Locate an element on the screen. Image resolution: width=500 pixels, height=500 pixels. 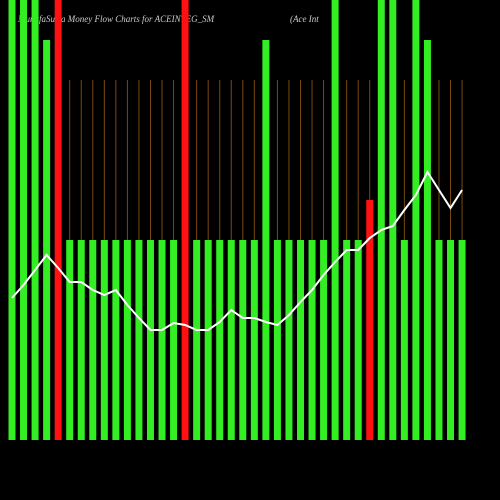
chart-subtitle: (Ace Int is located at coordinates (304, 19).